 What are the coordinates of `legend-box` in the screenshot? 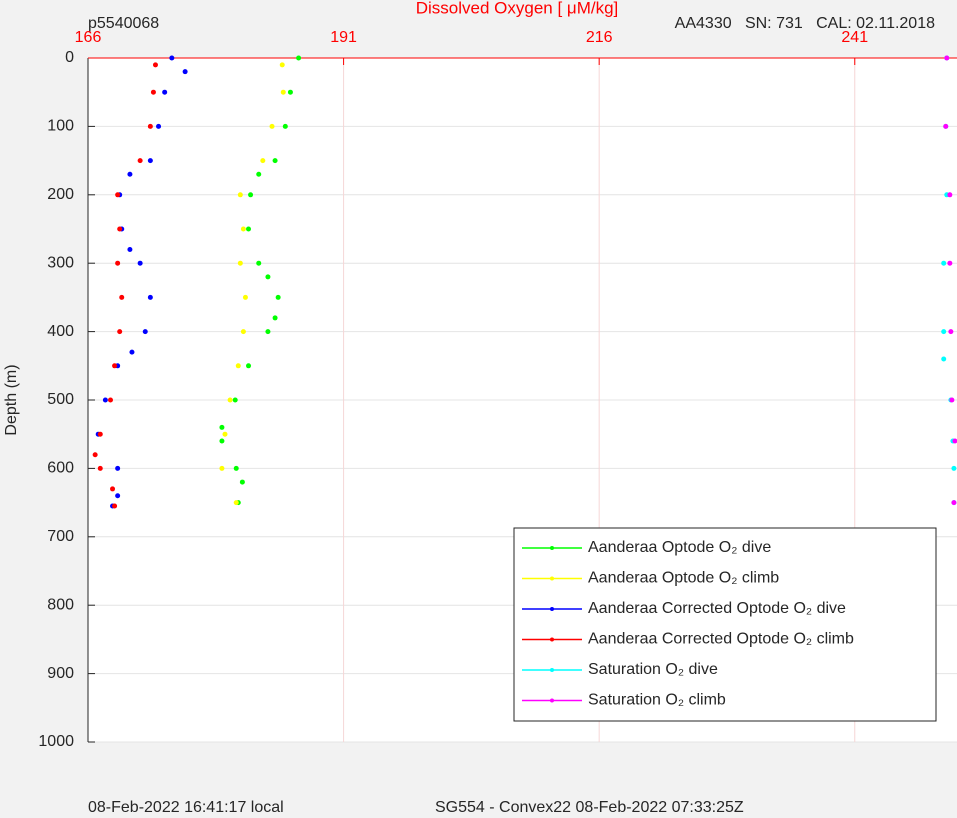 It's located at (725, 624).